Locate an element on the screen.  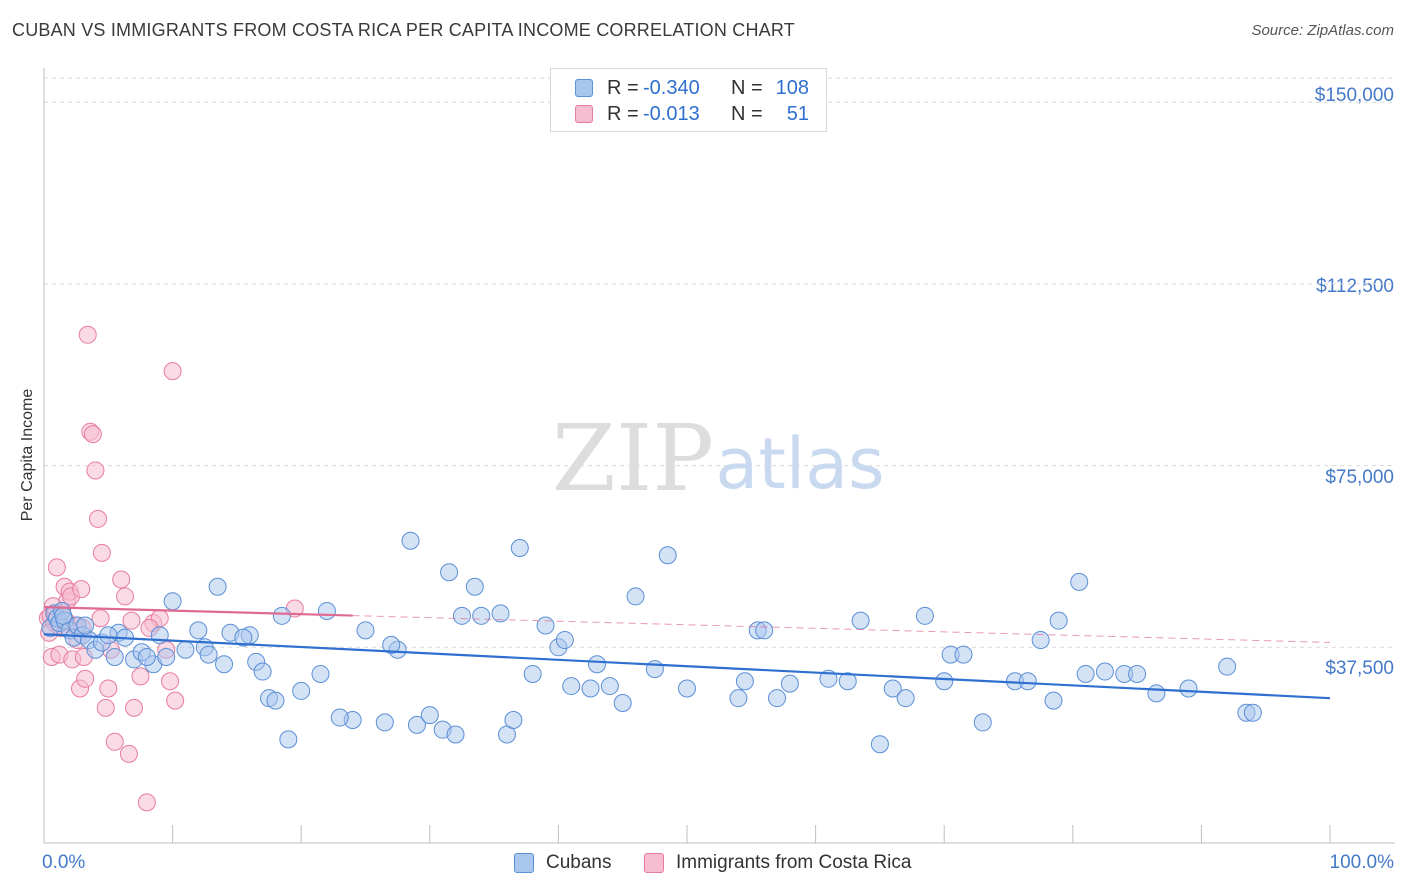
watermark-atlas: atlas is located at coordinates (799, 464).